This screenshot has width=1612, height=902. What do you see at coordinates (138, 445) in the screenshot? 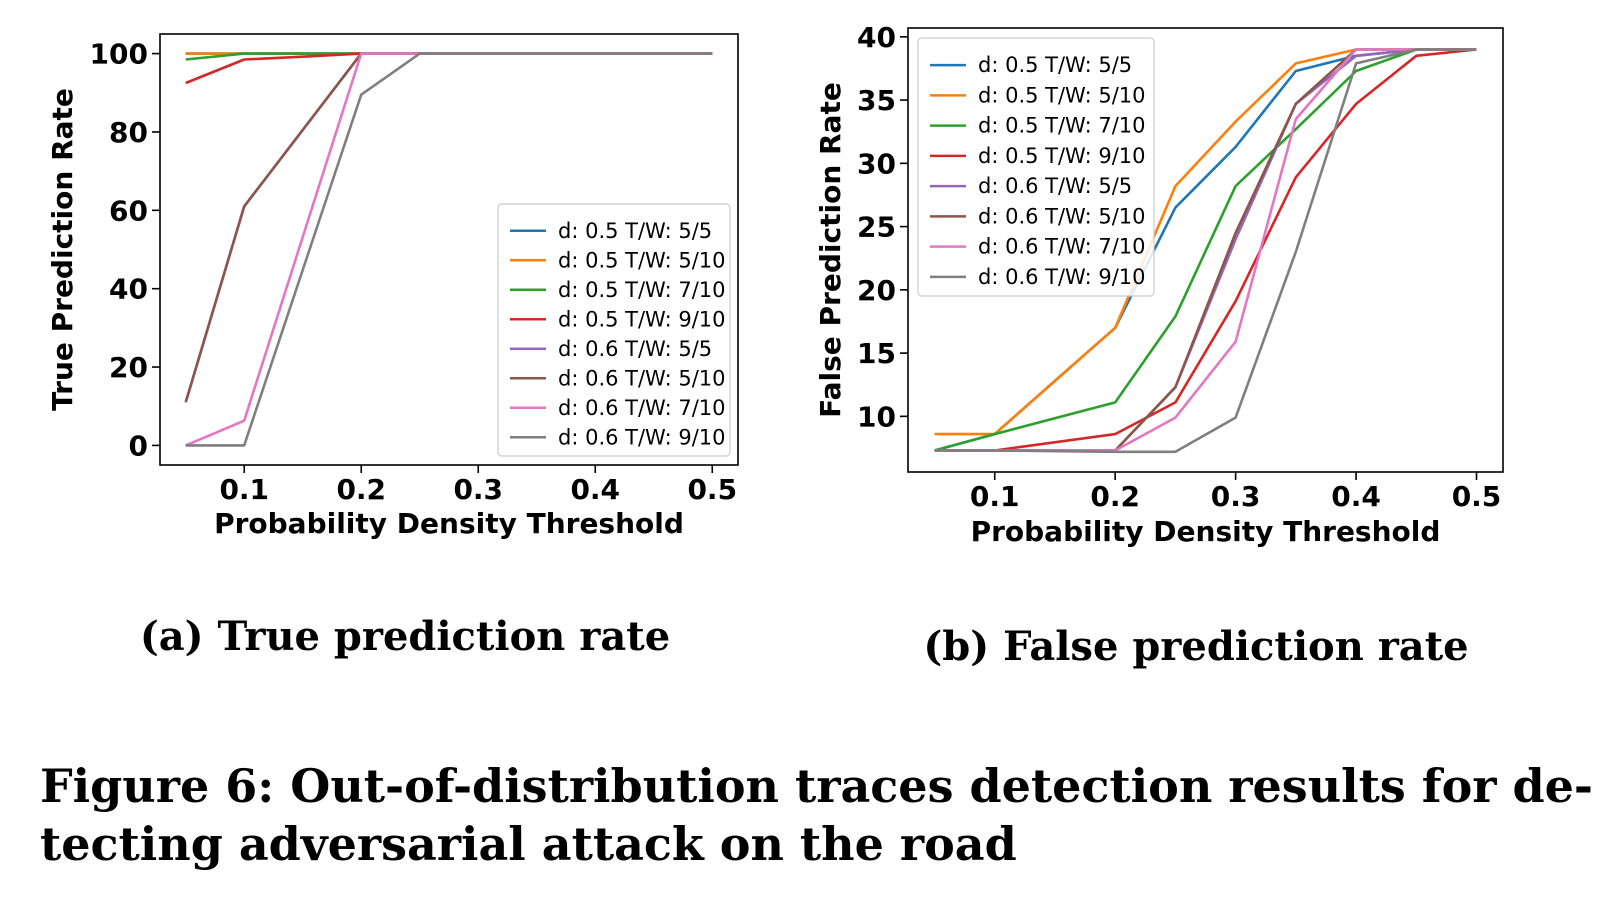
I see `y-tick-label: 0` at bounding box center [138, 445].